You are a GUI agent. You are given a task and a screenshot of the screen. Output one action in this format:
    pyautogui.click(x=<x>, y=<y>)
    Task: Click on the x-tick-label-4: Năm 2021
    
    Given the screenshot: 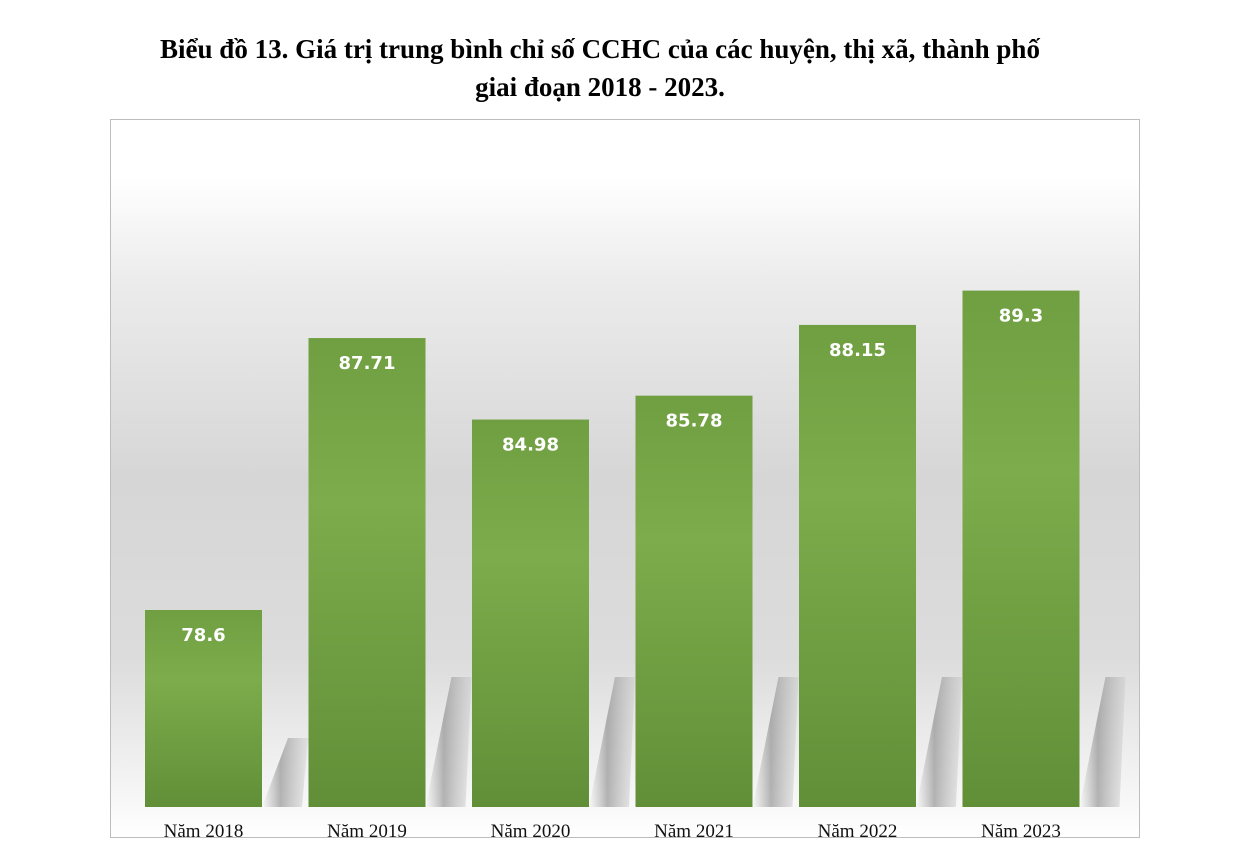 What is the action you would take?
    pyautogui.click(x=694, y=831)
    